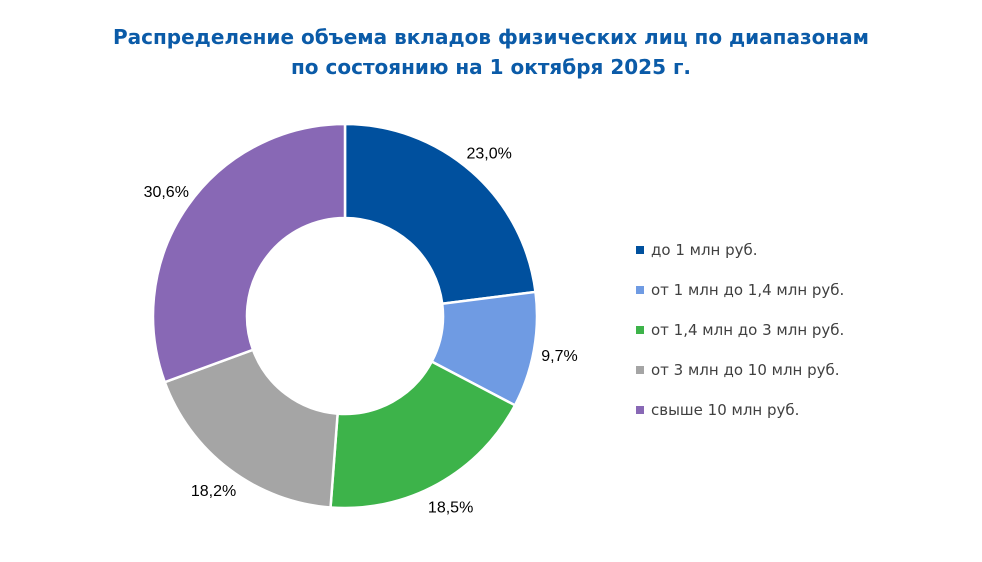 The width and height of the screenshot is (982, 562). Describe the element at coordinates (491, 67) in the screenshot. I see `subtitle-line: по состоянию на 1 октября 2025 г.` at that location.